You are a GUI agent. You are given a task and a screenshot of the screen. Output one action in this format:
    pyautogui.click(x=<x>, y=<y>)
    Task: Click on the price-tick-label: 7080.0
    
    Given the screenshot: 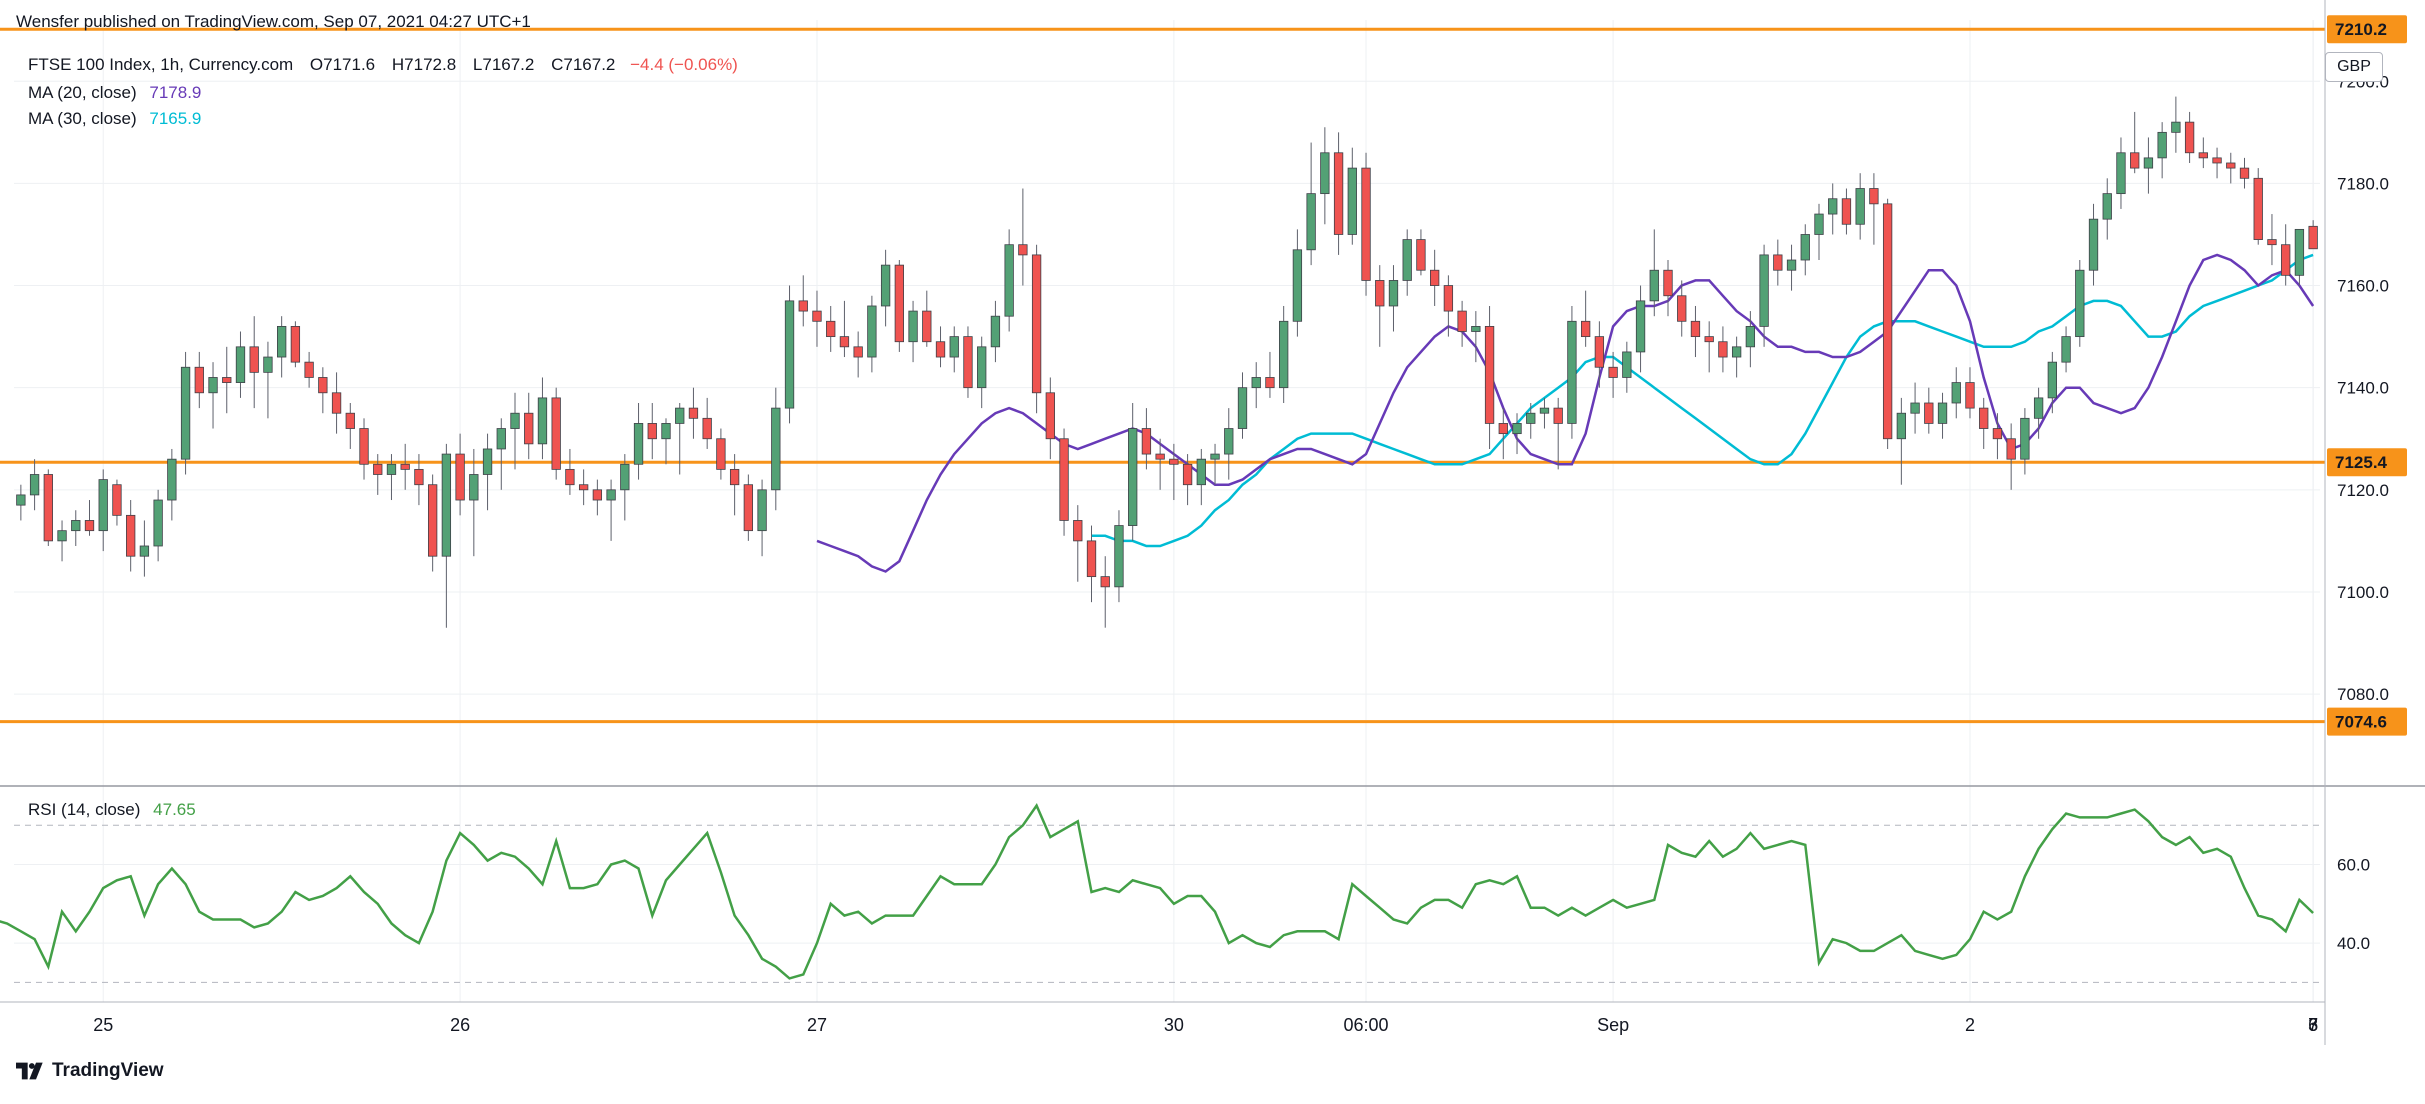 What is the action you would take?
    pyautogui.click(x=2363, y=694)
    